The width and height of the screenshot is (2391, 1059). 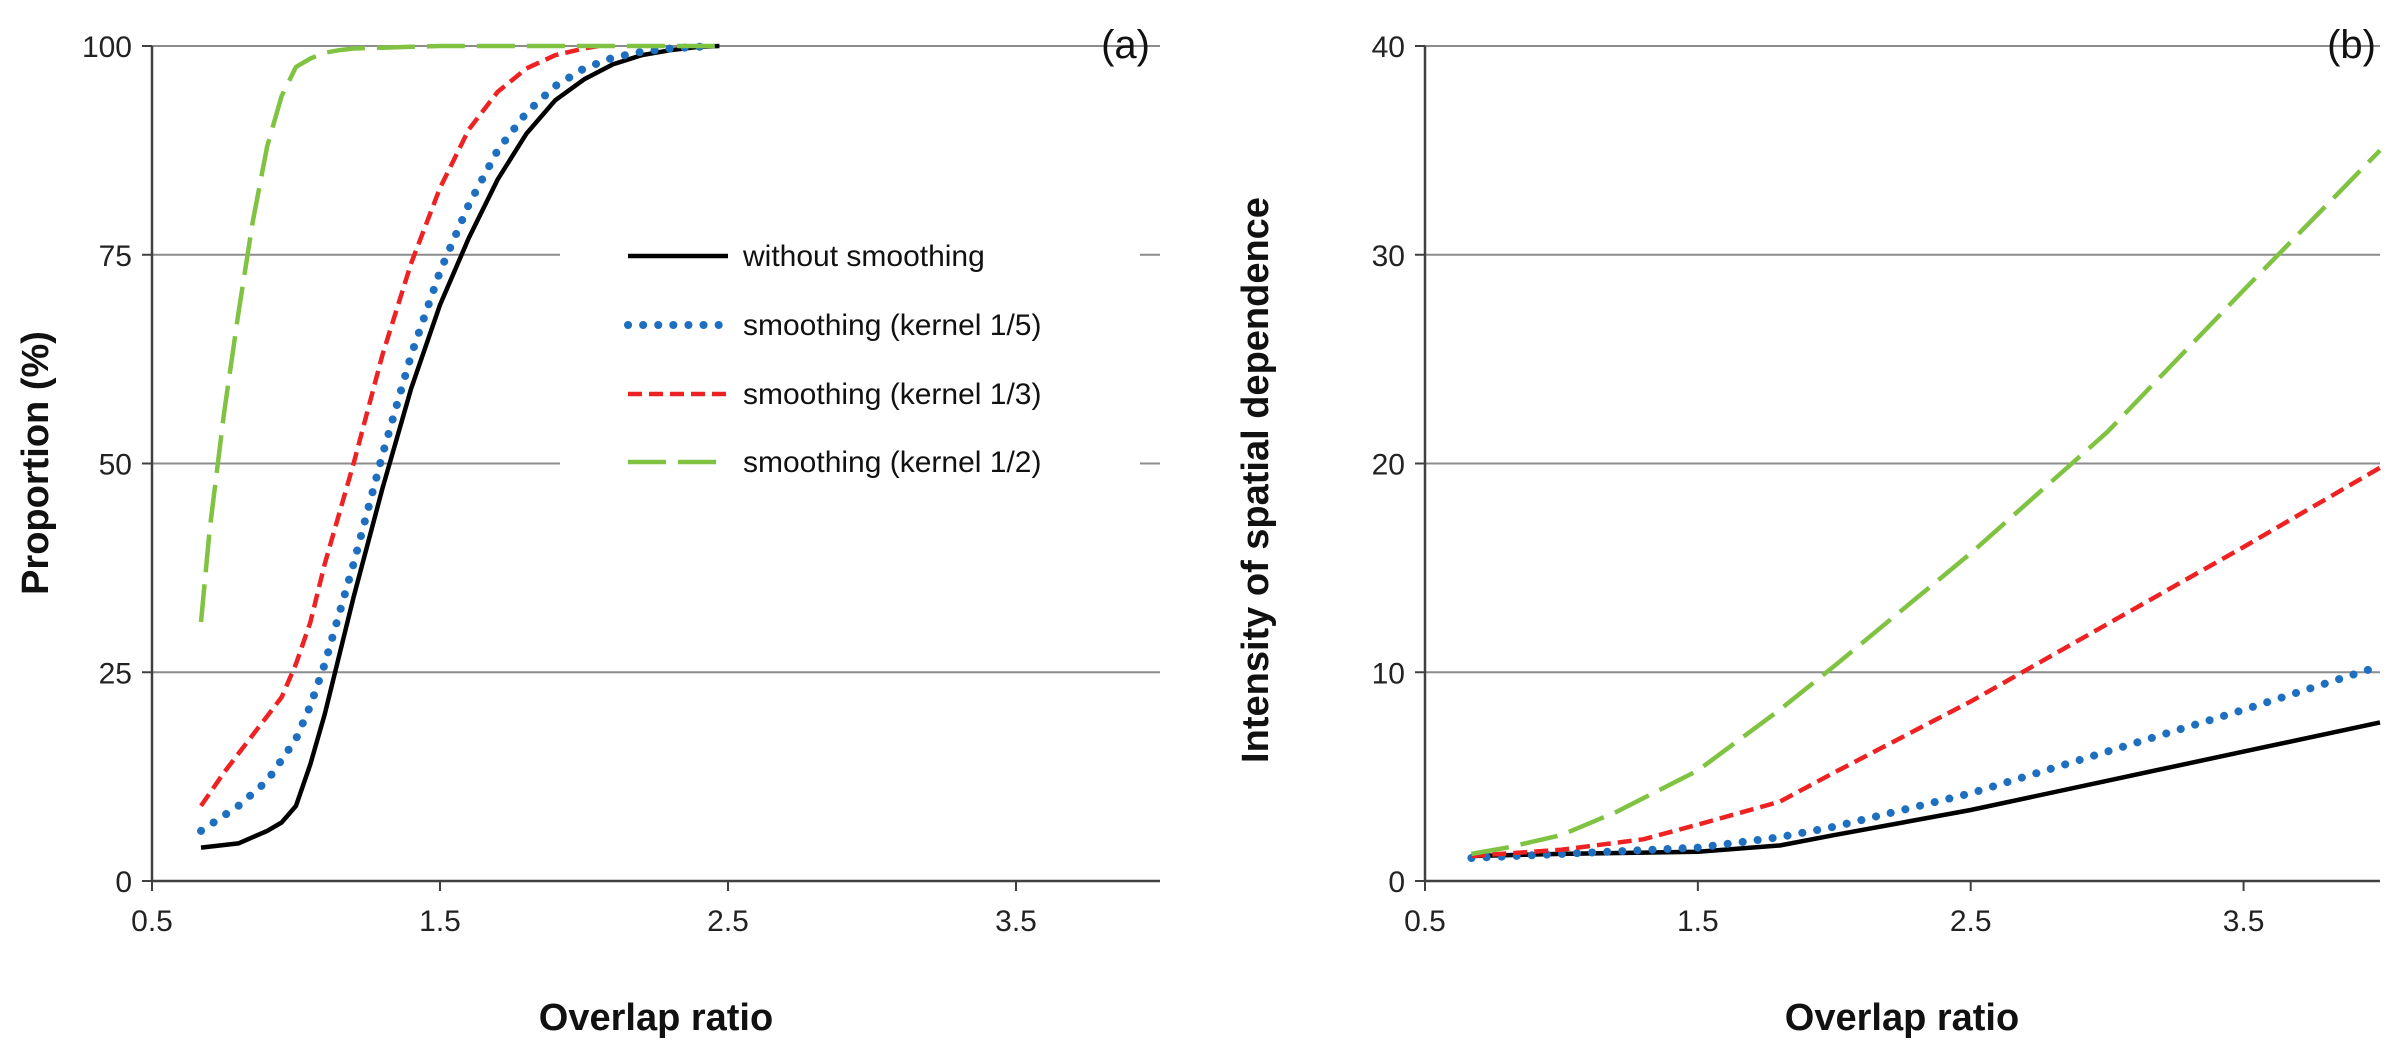 I want to click on legend-item-kernel-1-5: smoothing (kernel 1/5), so click(x=832, y=325).